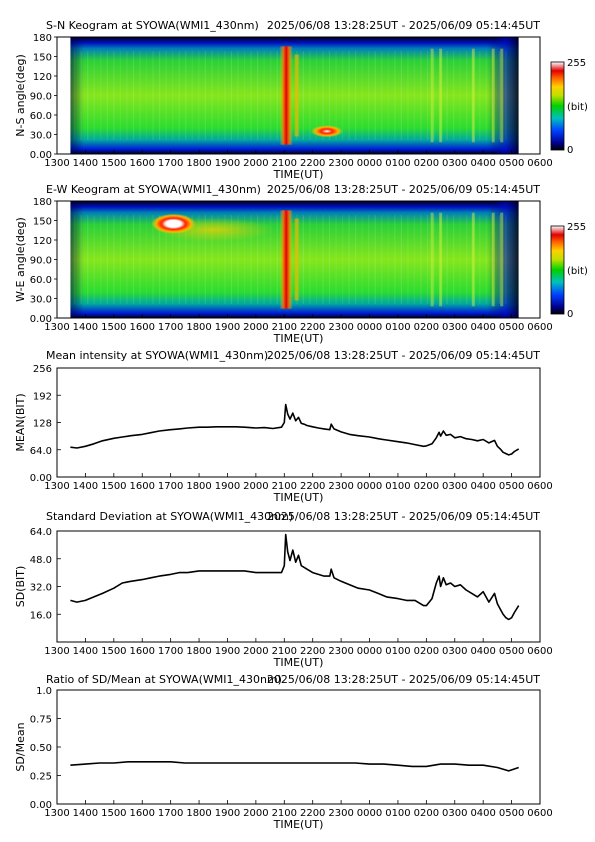  I want to click on chart-title: S-N Keogram at SYOWA(WMI1_430nm), so click(152, 25).